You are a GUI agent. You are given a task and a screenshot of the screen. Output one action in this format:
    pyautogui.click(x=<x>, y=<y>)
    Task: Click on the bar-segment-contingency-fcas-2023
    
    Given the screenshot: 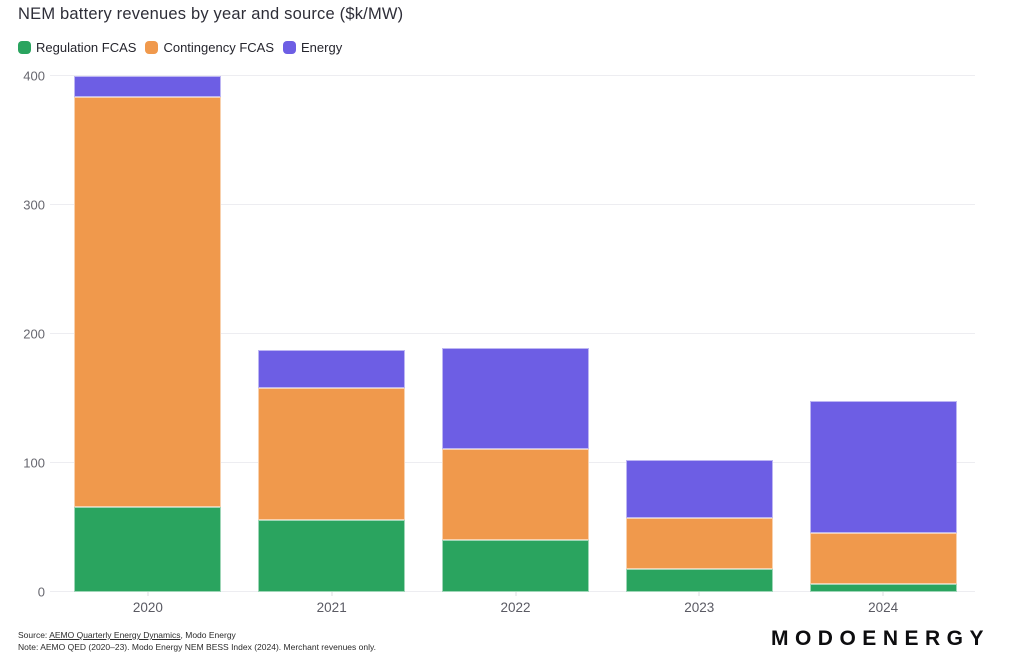 What is the action you would take?
    pyautogui.click(x=699, y=543)
    